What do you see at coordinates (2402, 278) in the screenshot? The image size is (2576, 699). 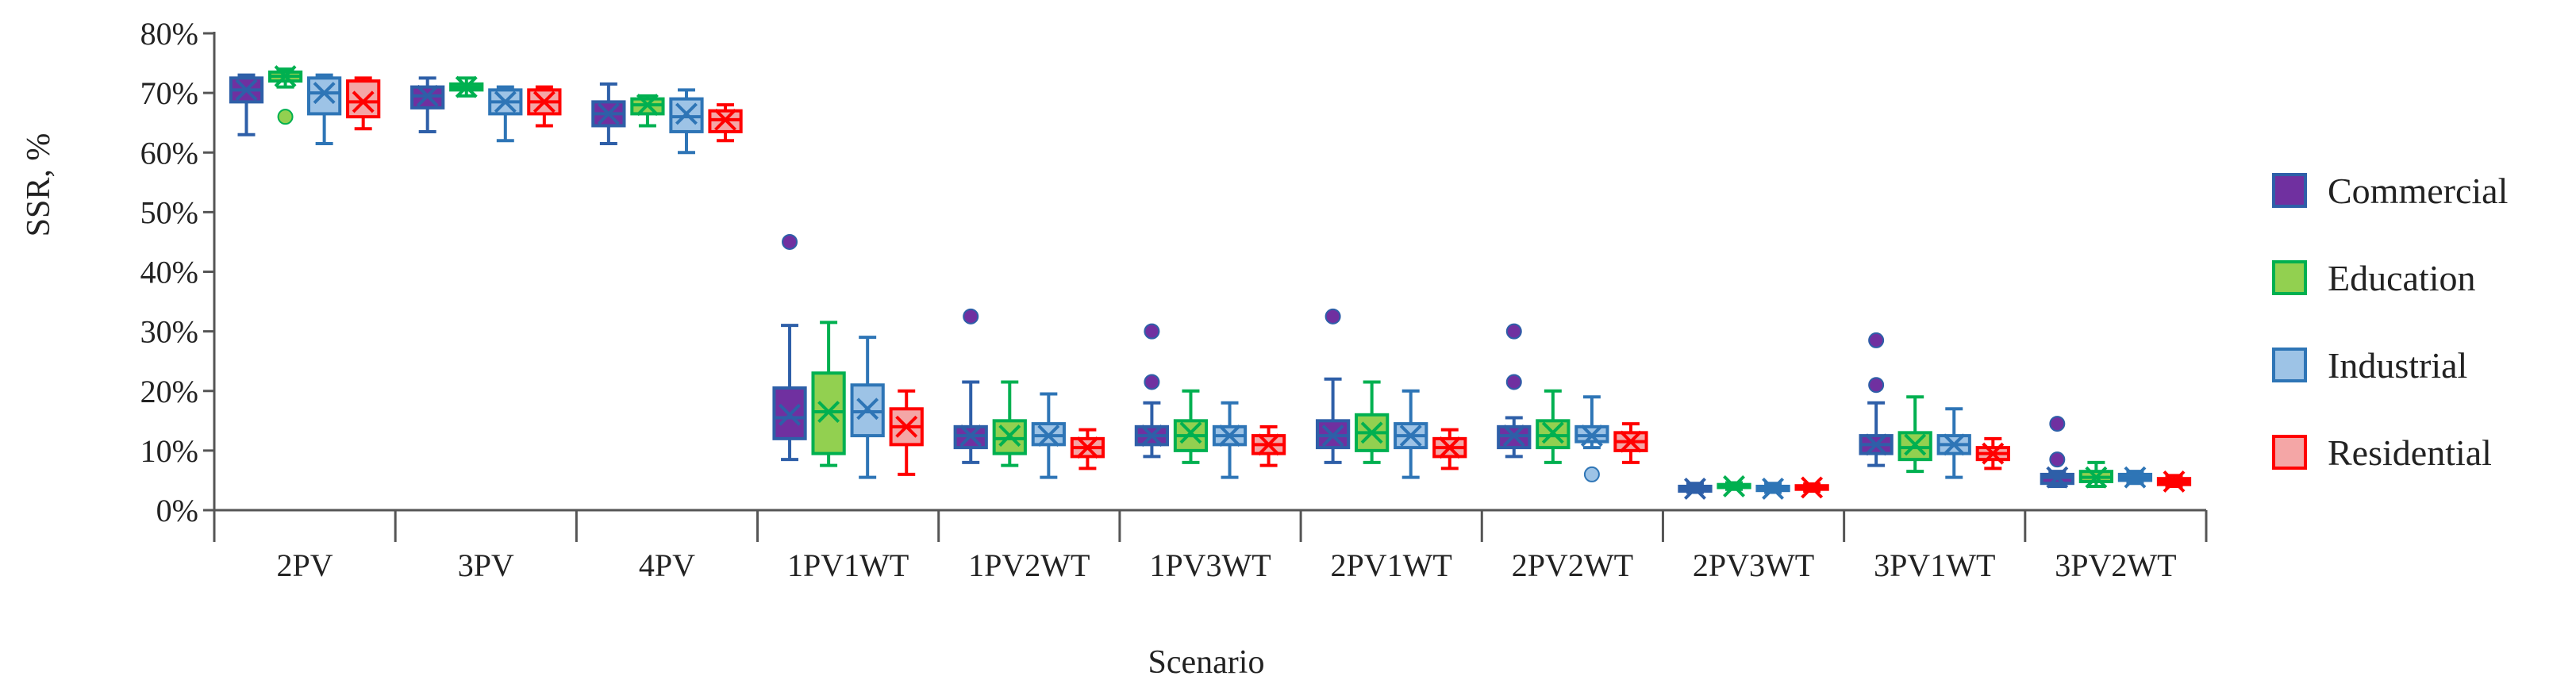 I see `legend-label: Education` at bounding box center [2402, 278].